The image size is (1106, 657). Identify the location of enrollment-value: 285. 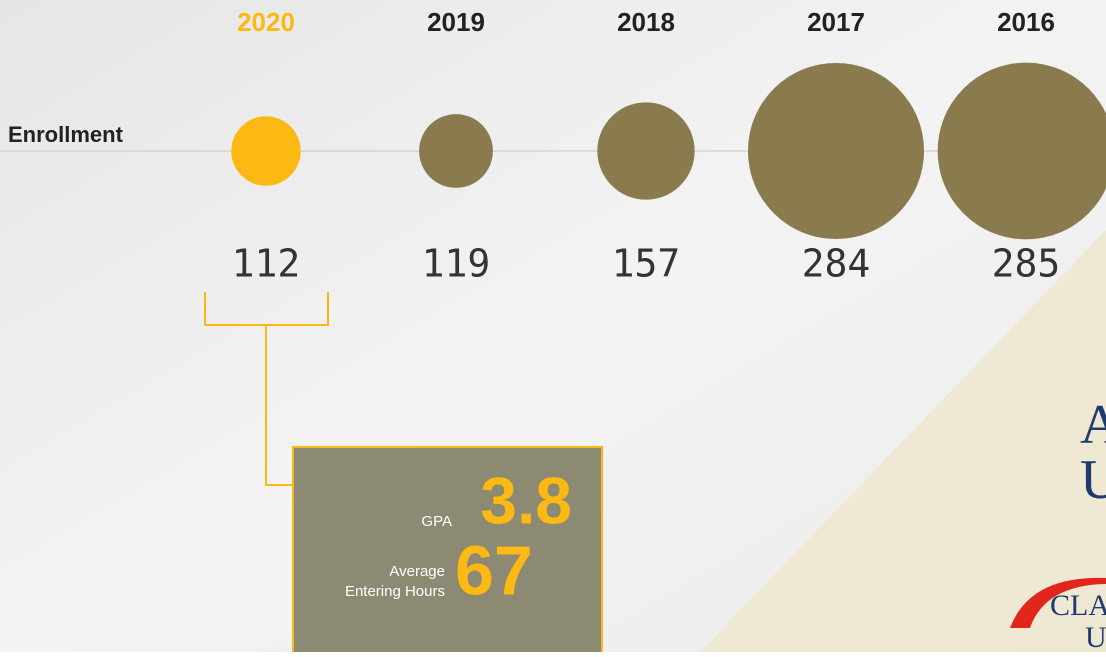
(1026, 264).